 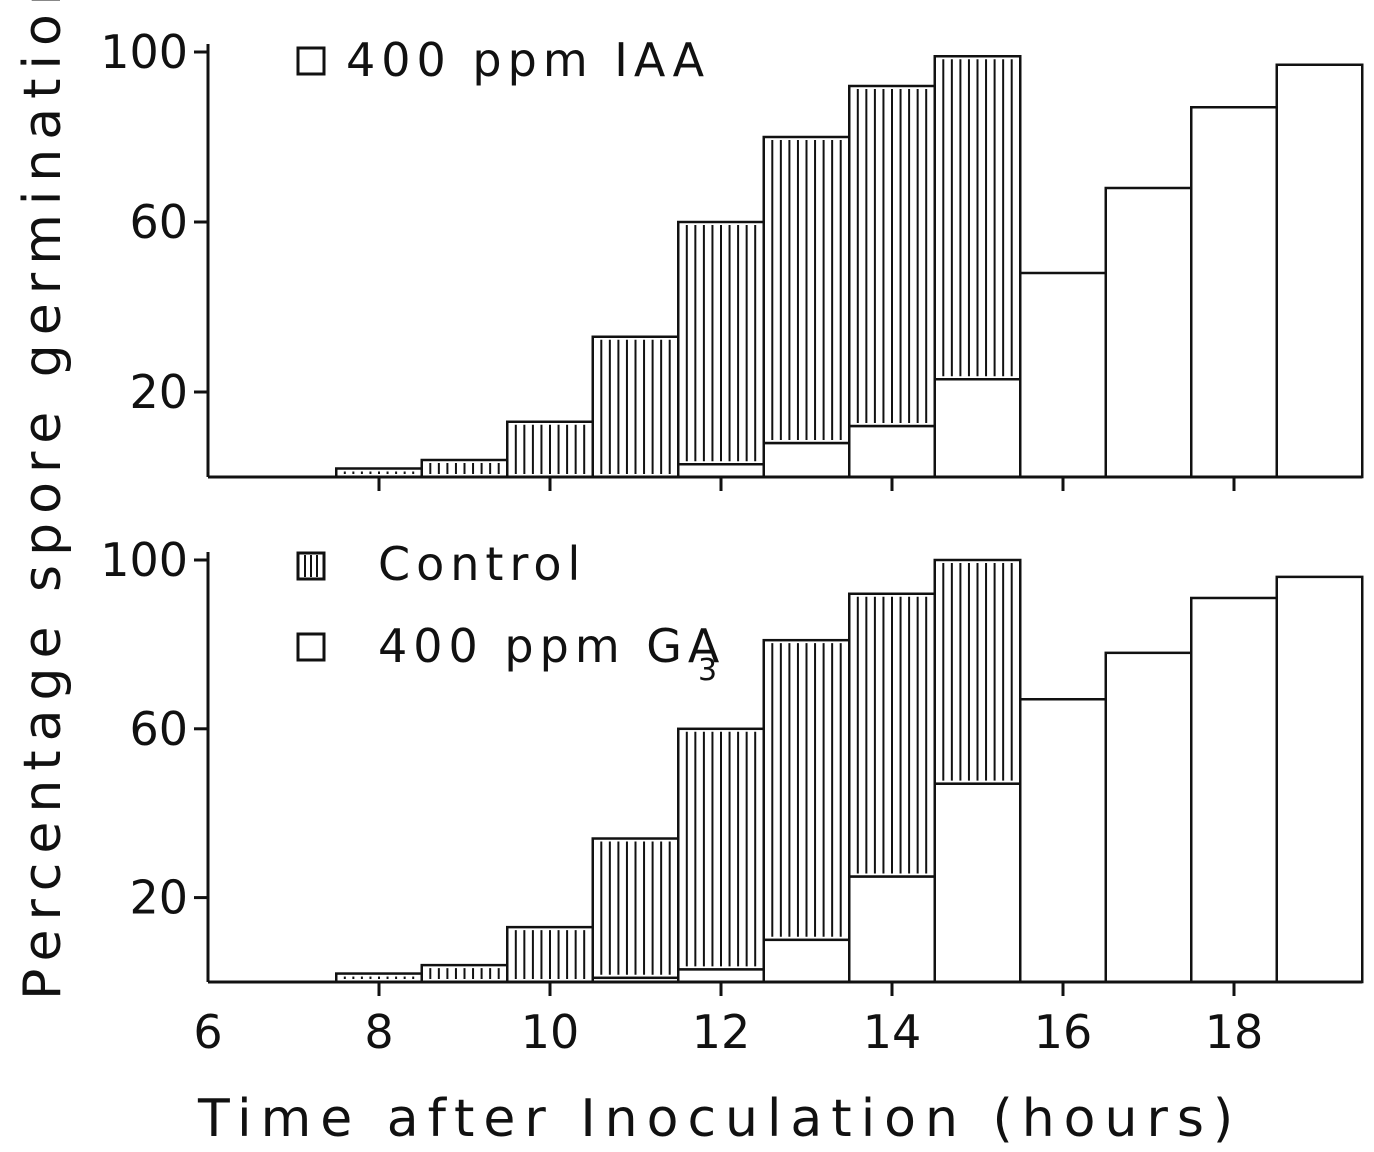 I want to click on x-tick-label: 10, so click(x=550, y=1032).